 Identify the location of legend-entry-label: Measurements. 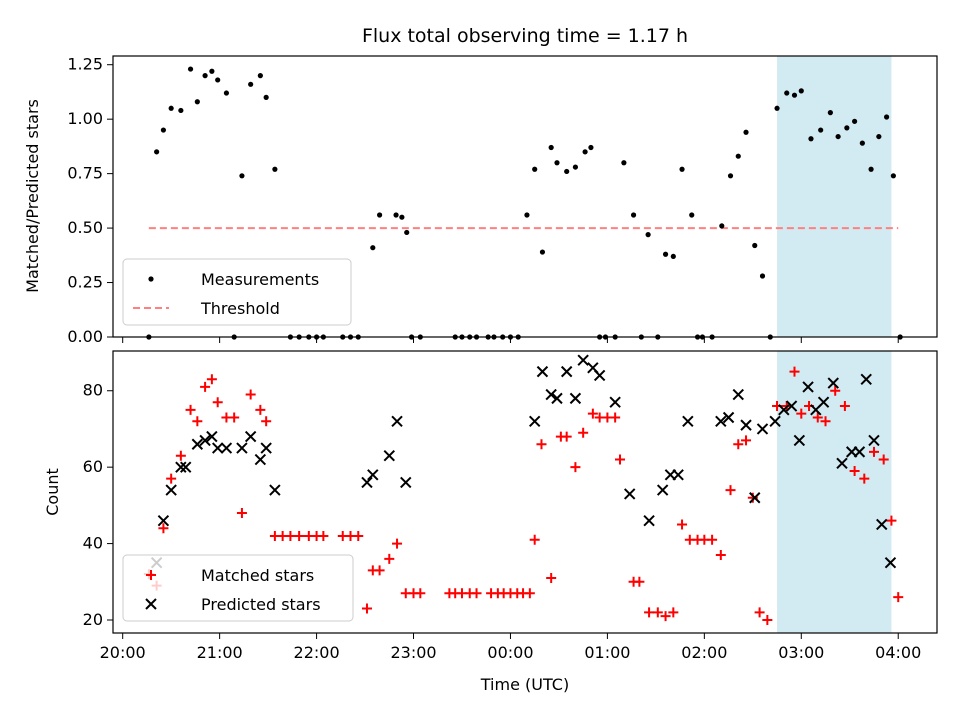
(260, 279).